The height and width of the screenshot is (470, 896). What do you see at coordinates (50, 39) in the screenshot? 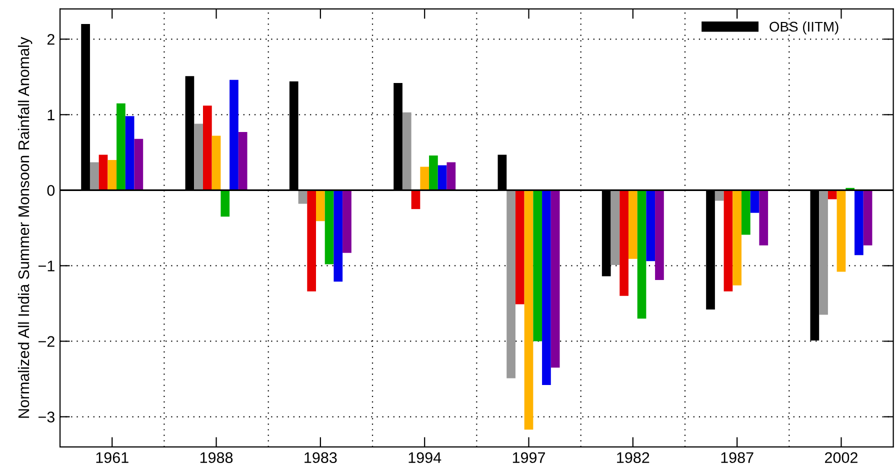
I see `y-tick-label: 2` at bounding box center [50, 39].